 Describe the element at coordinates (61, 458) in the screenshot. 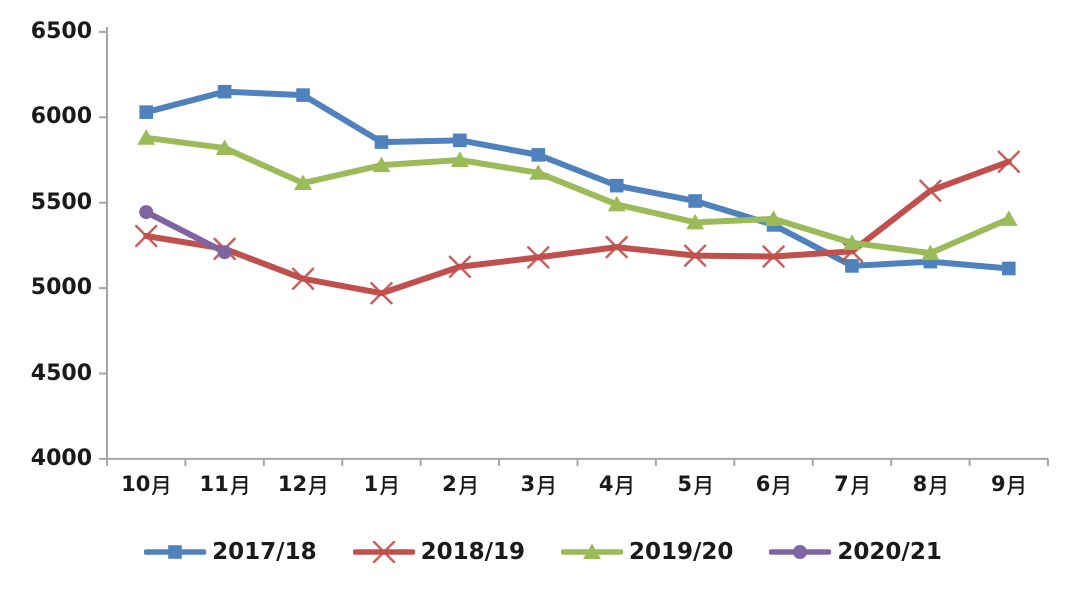

I see `y-tick-label: 4000` at that location.